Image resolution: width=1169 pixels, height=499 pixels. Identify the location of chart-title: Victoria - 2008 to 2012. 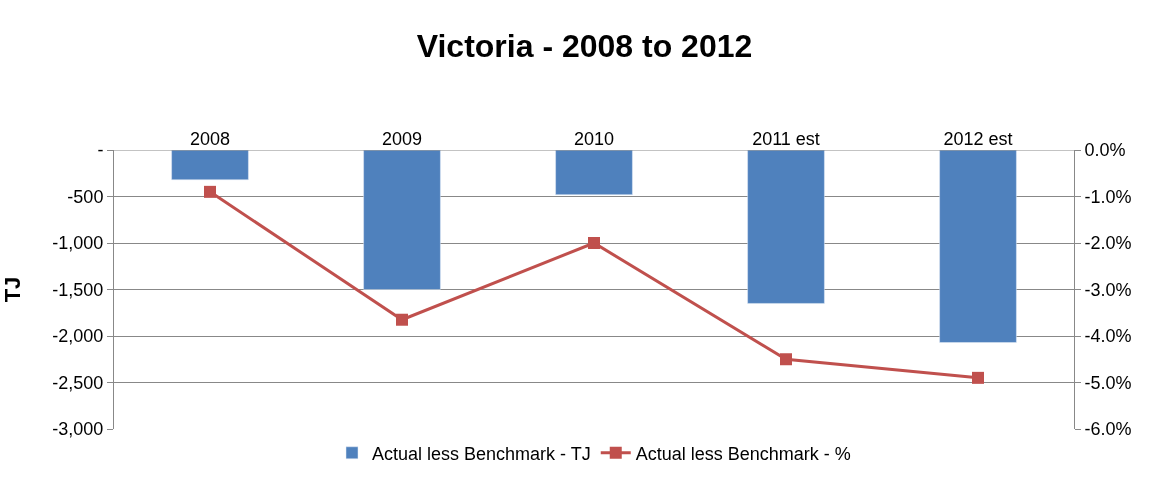
(584, 46).